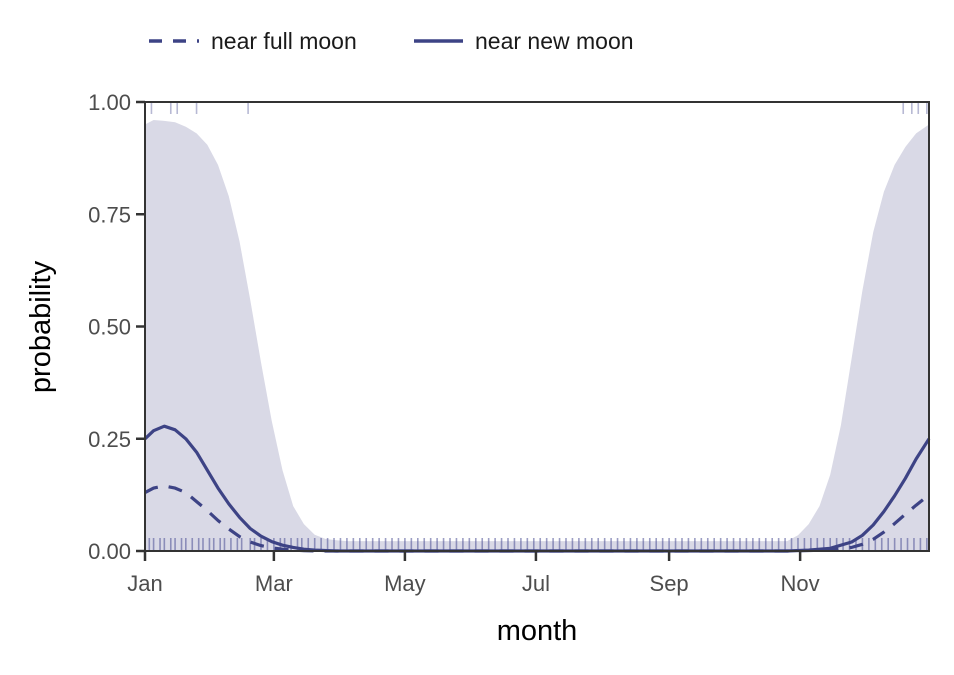  What do you see at coordinates (391, 41) in the screenshot?
I see `legend: near full moon near new moon` at bounding box center [391, 41].